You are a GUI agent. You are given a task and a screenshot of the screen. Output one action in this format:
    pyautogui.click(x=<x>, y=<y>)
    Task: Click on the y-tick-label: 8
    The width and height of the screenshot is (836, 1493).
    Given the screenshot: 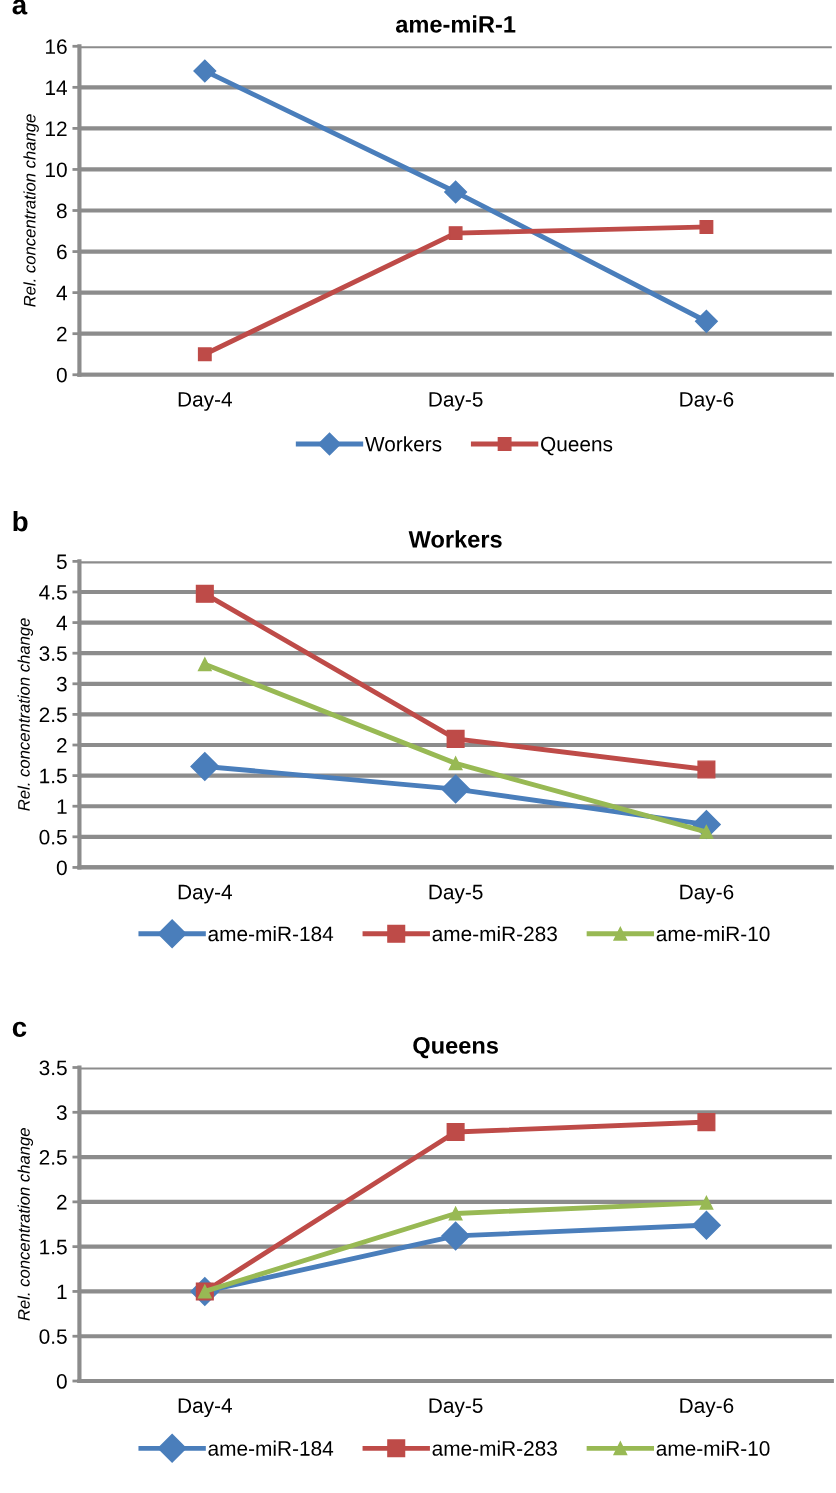 What is the action you would take?
    pyautogui.click(x=61, y=211)
    